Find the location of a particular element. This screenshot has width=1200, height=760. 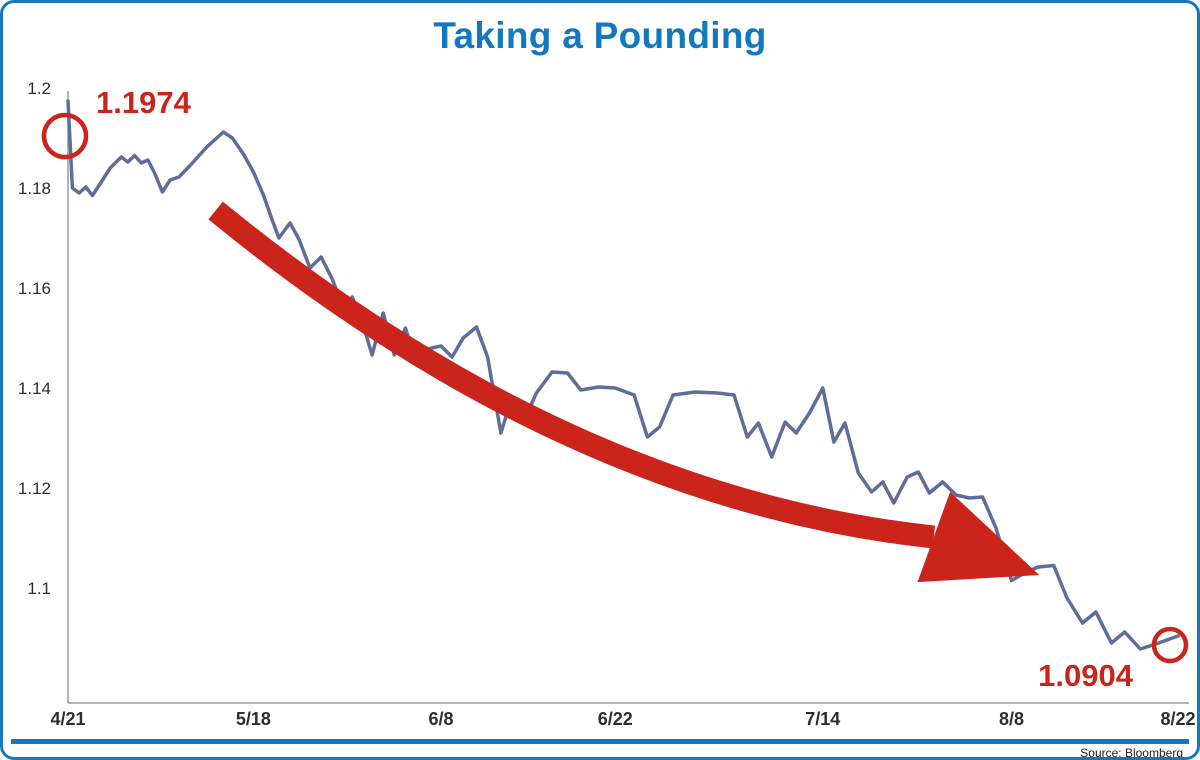

y-tick-label-3: 1.14 is located at coordinates (34, 388).